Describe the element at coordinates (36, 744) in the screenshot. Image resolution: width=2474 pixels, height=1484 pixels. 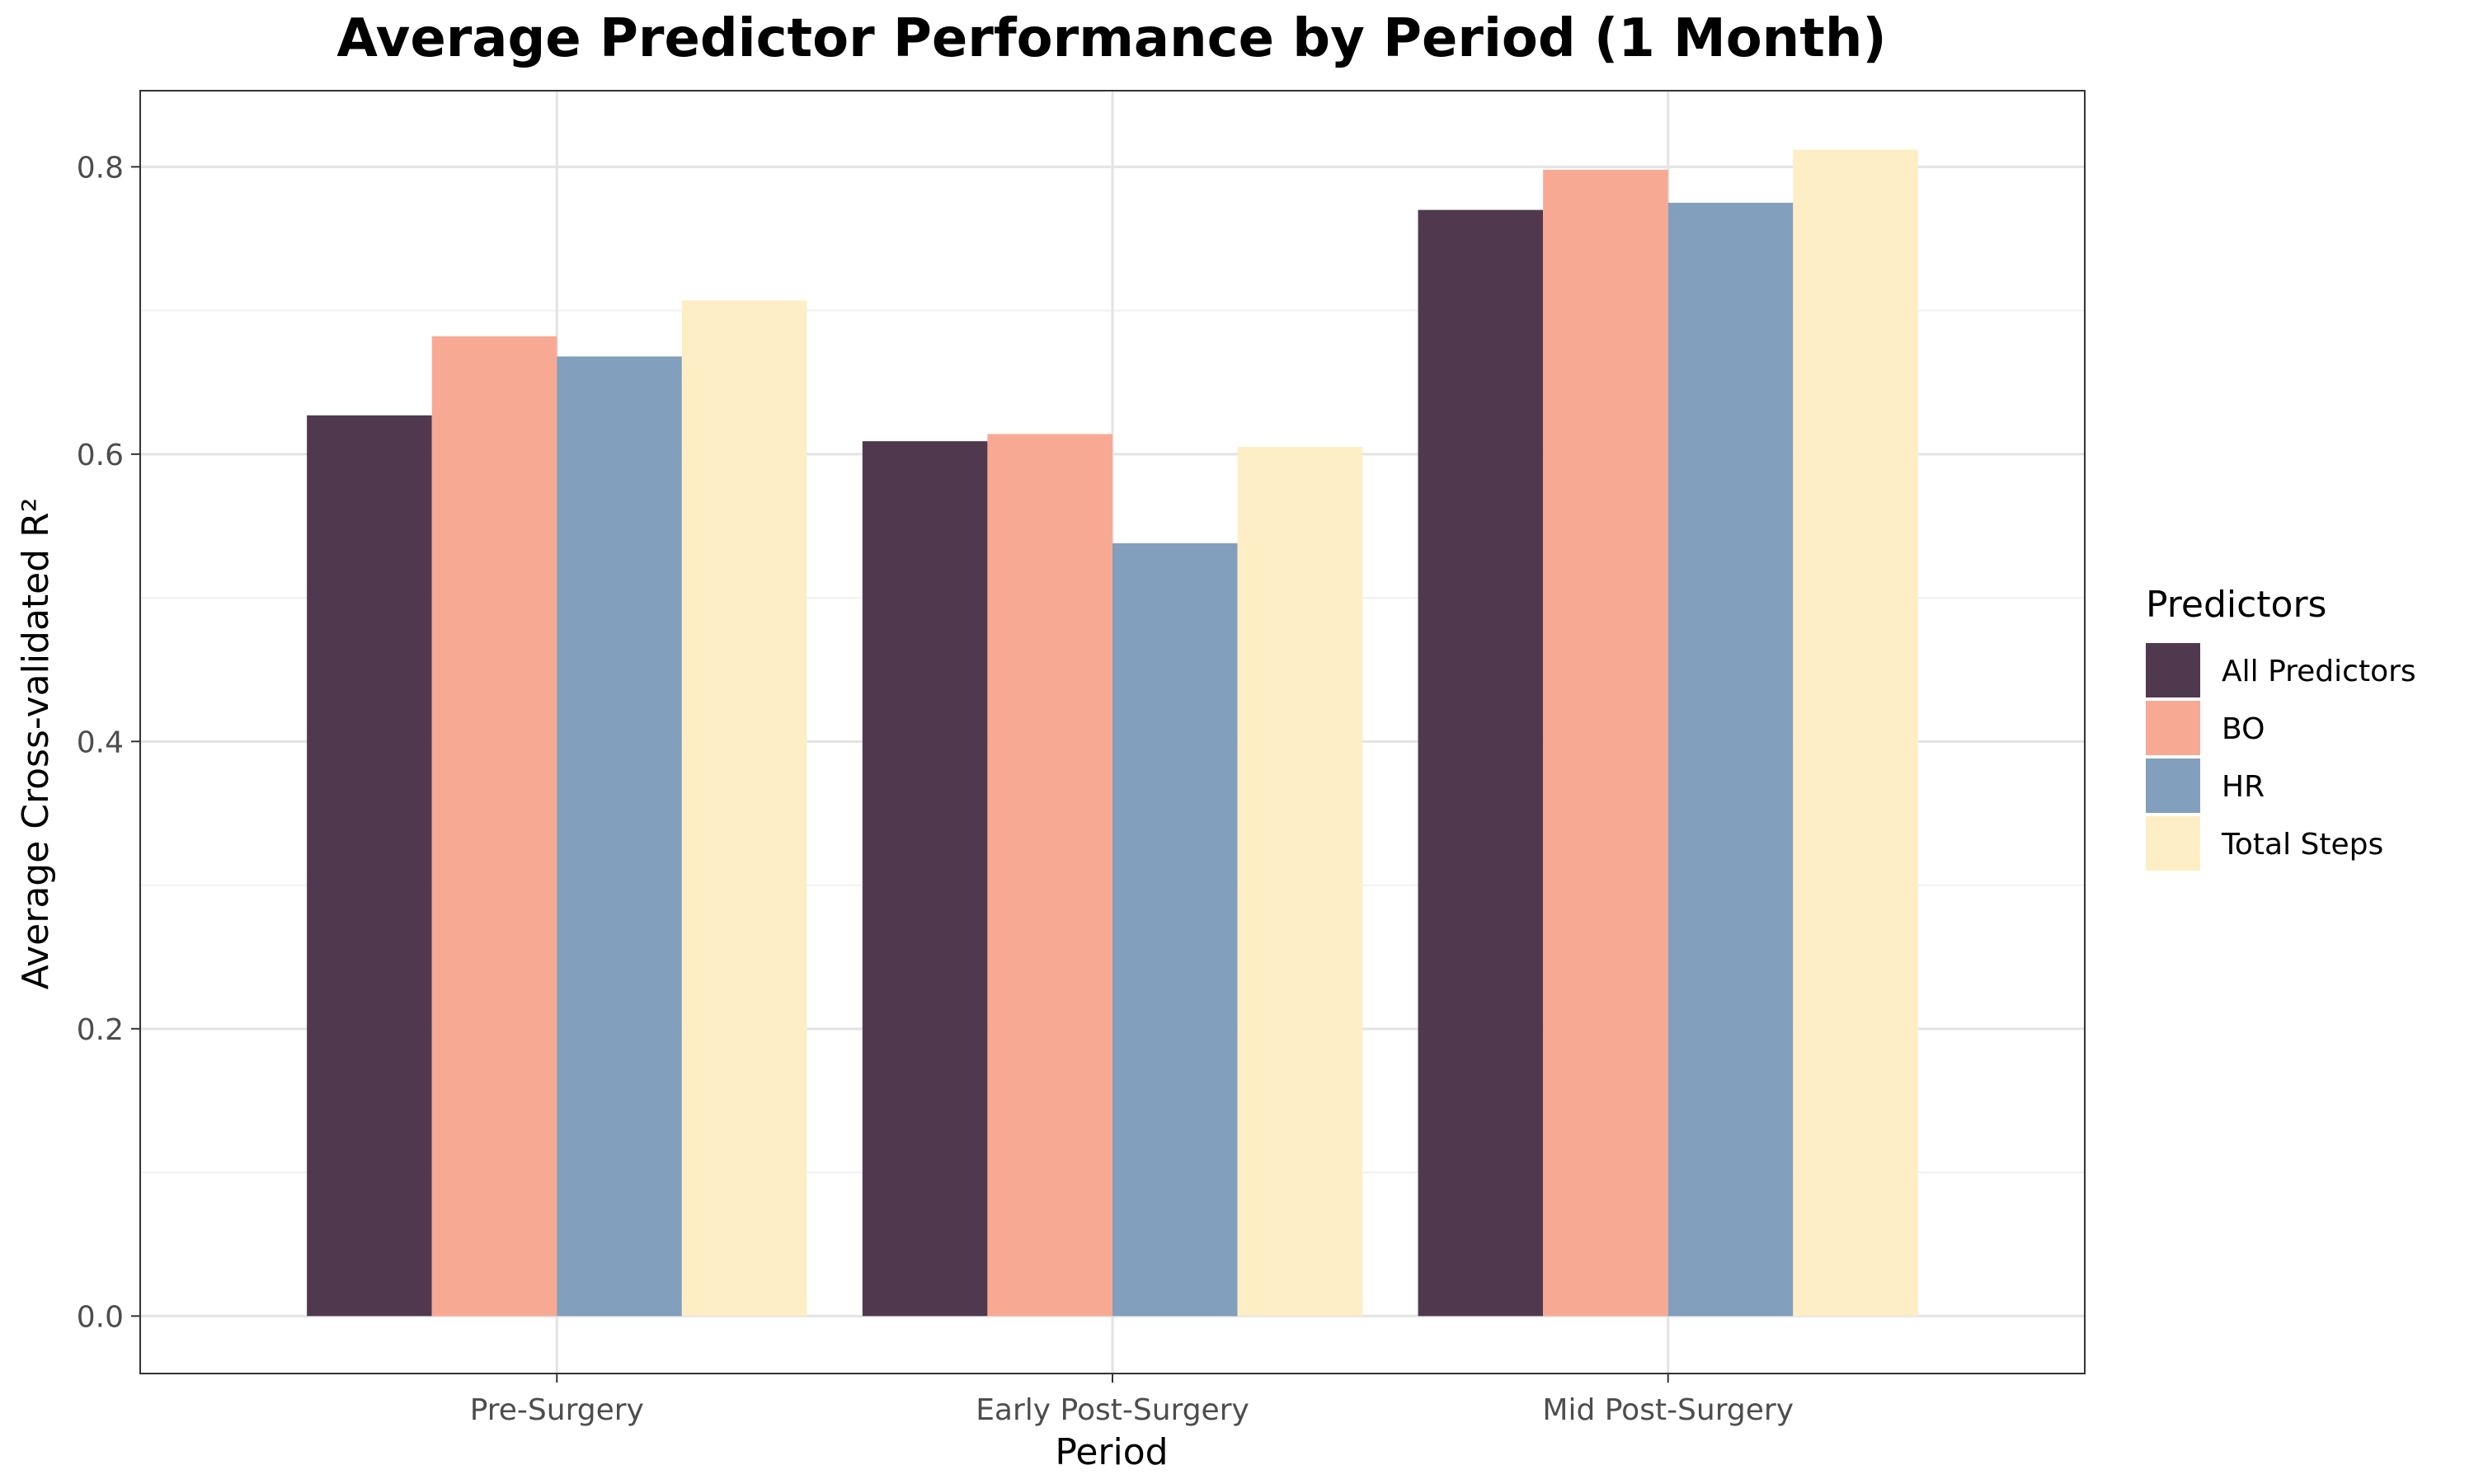
I see `y-axis-title: Average Cross-validated R²` at that location.